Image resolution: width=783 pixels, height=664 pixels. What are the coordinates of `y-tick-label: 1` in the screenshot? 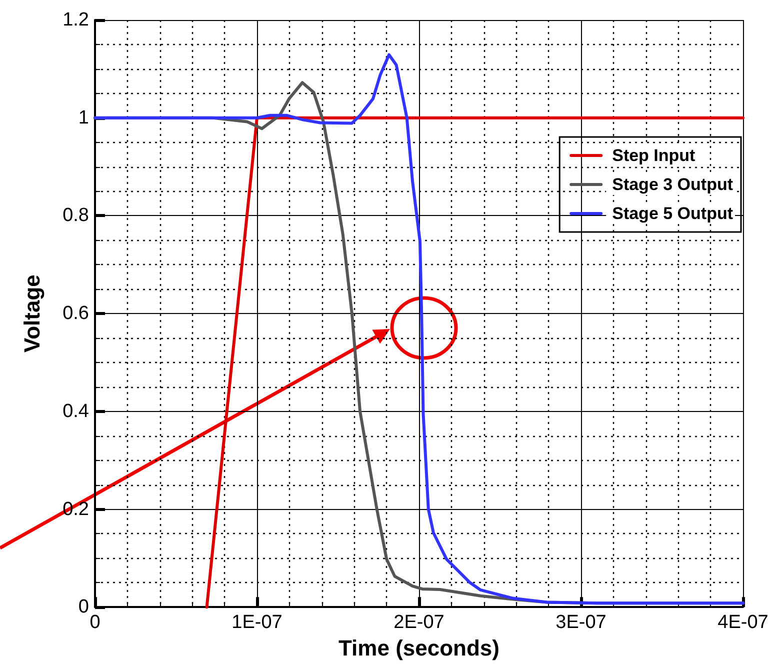 It's located at (83, 117).